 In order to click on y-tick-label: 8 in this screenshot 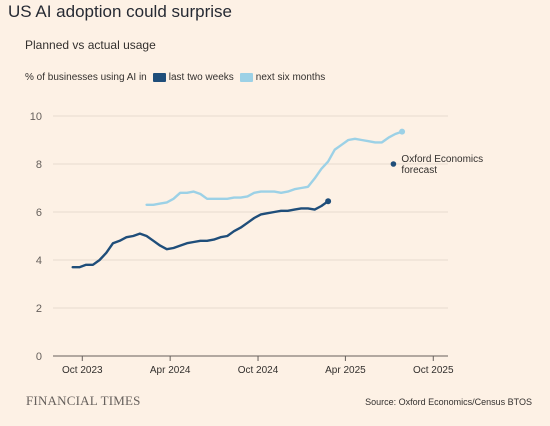, I will do `click(39, 165)`.